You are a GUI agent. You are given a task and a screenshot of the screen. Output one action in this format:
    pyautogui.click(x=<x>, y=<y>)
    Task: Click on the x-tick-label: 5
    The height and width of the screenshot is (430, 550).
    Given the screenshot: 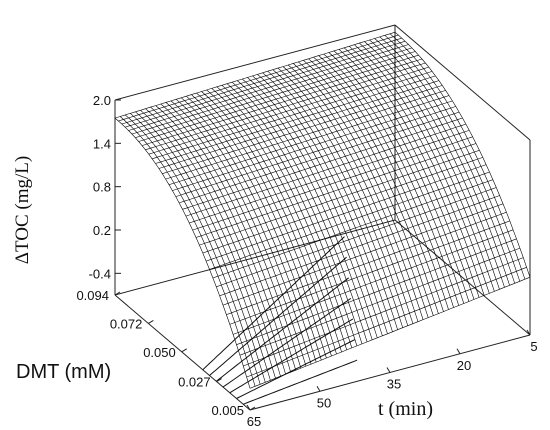 What is the action you would take?
    pyautogui.click(x=533, y=346)
    